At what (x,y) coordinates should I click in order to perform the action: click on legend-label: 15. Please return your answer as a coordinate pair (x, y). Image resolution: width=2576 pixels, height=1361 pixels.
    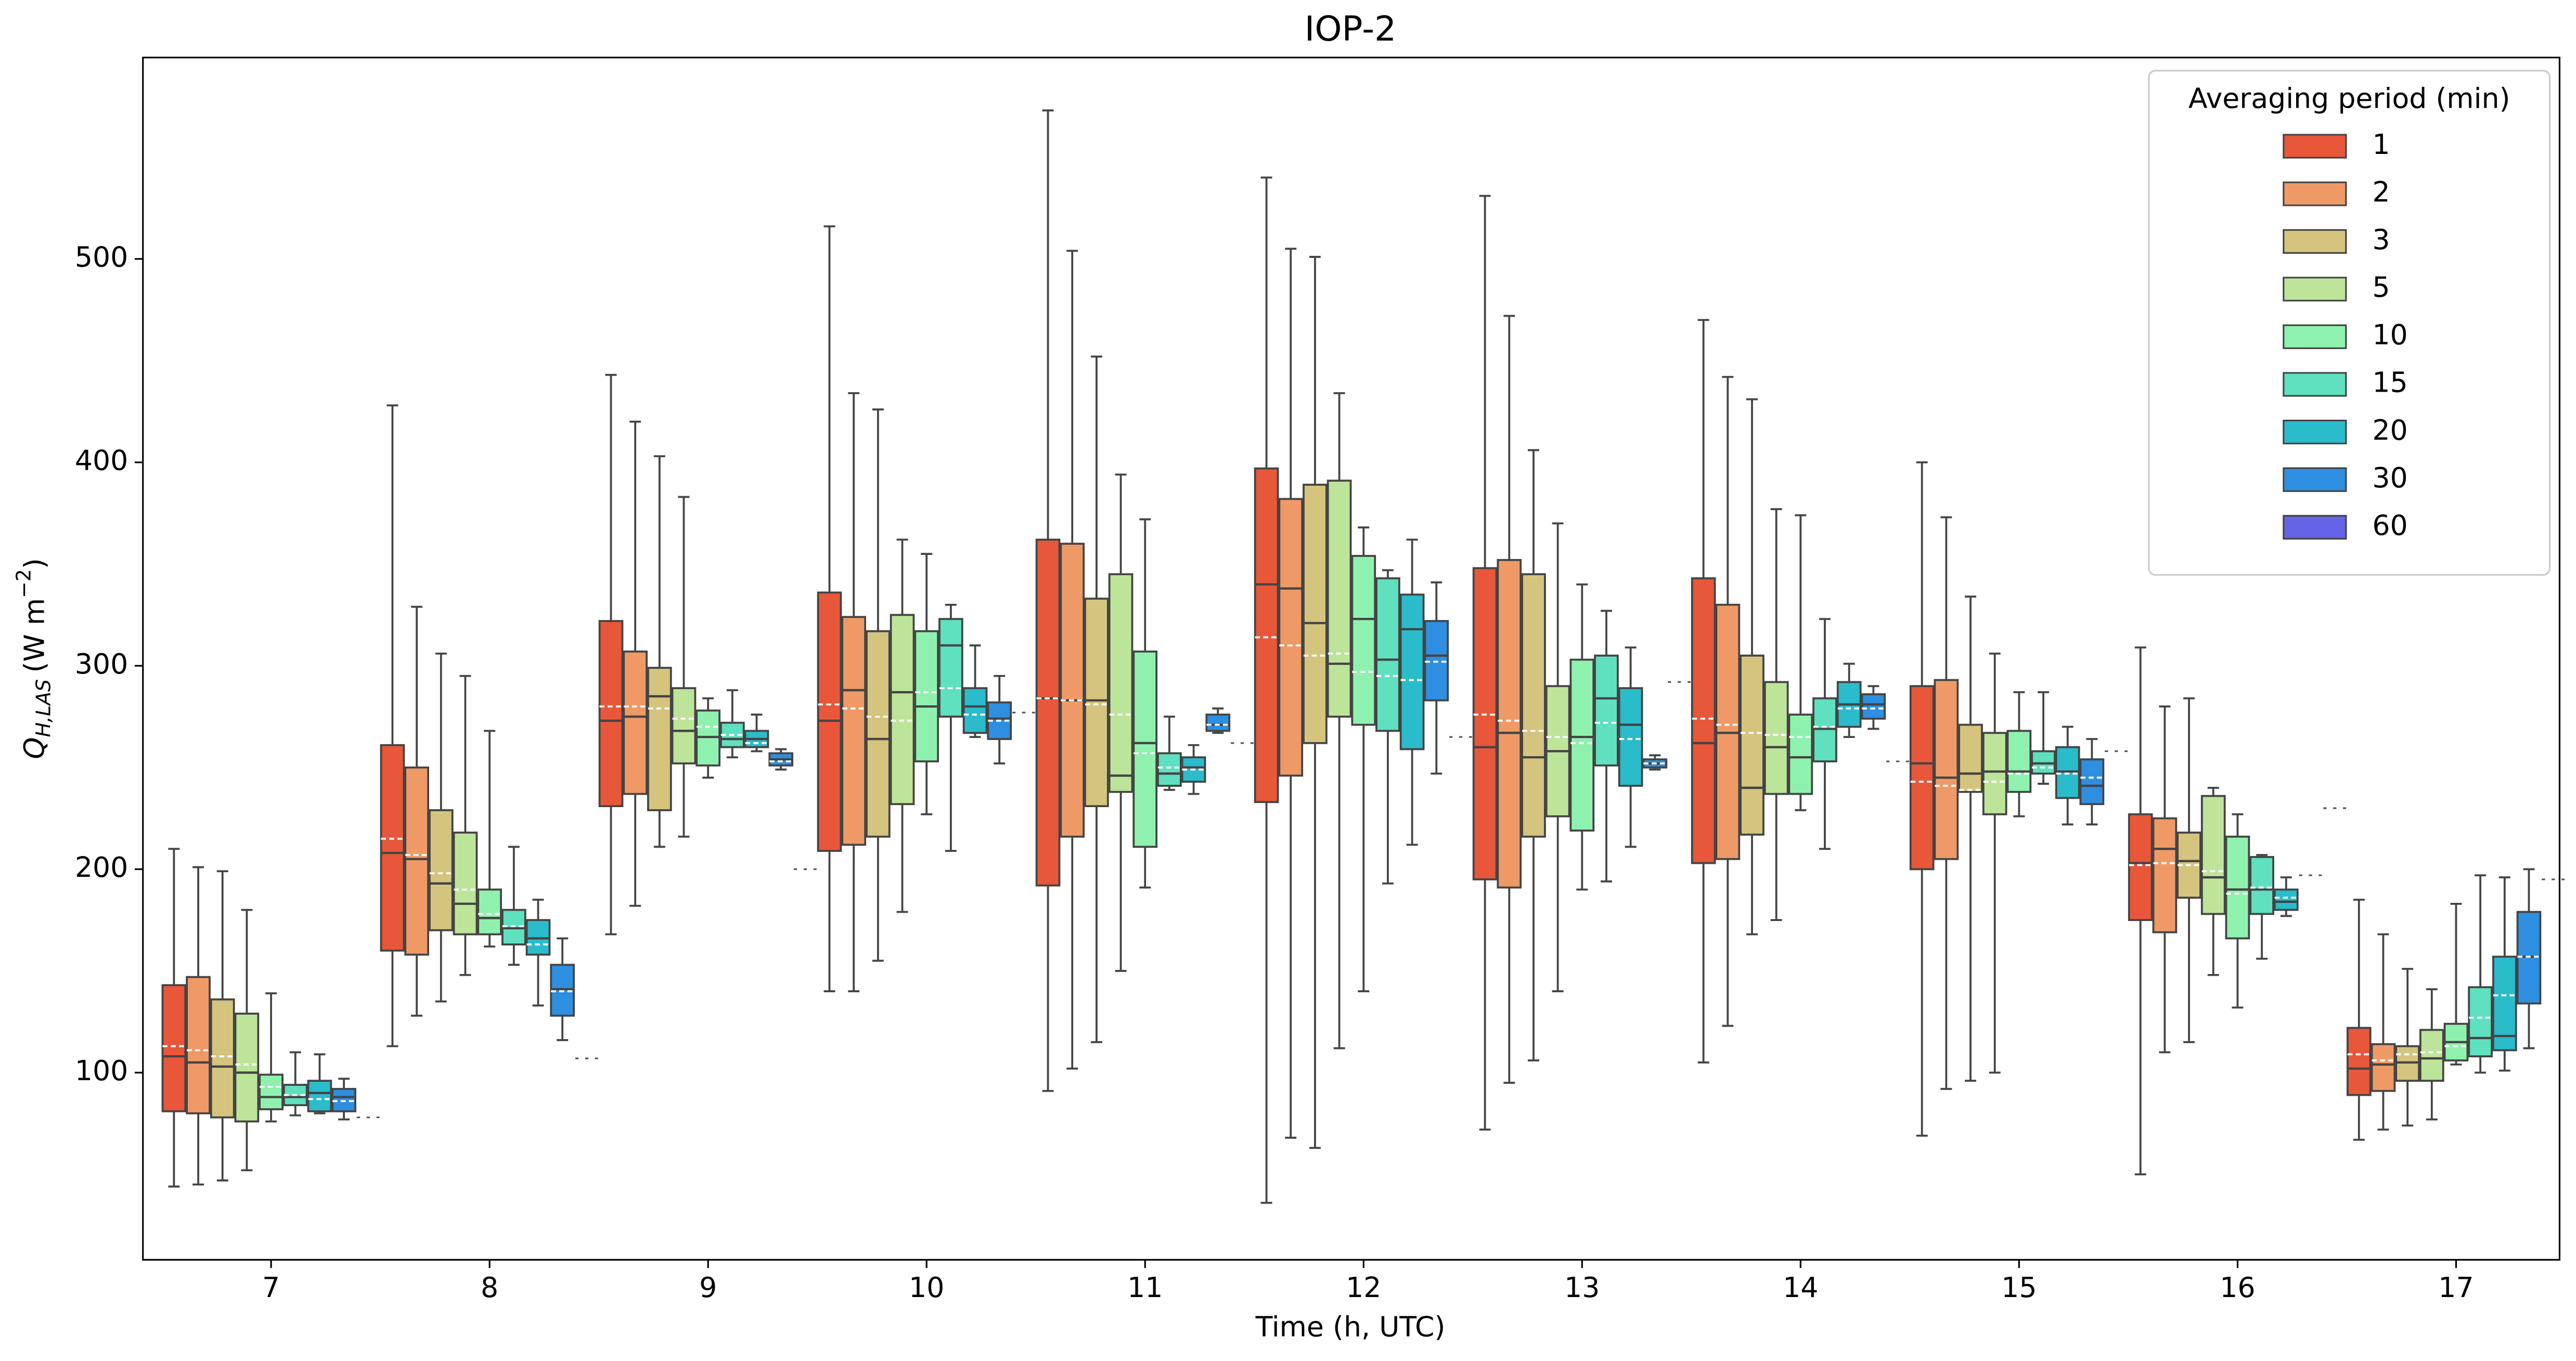
    Looking at the image, I should click on (2389, 383).